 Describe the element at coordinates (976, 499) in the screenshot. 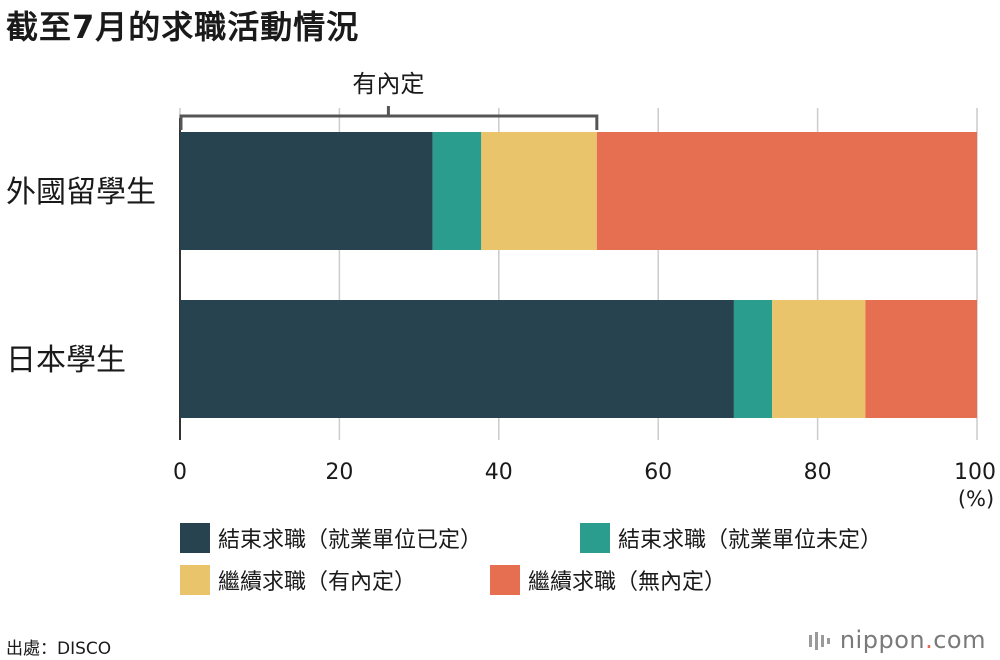

I see `unit-label: (%)` at that location.